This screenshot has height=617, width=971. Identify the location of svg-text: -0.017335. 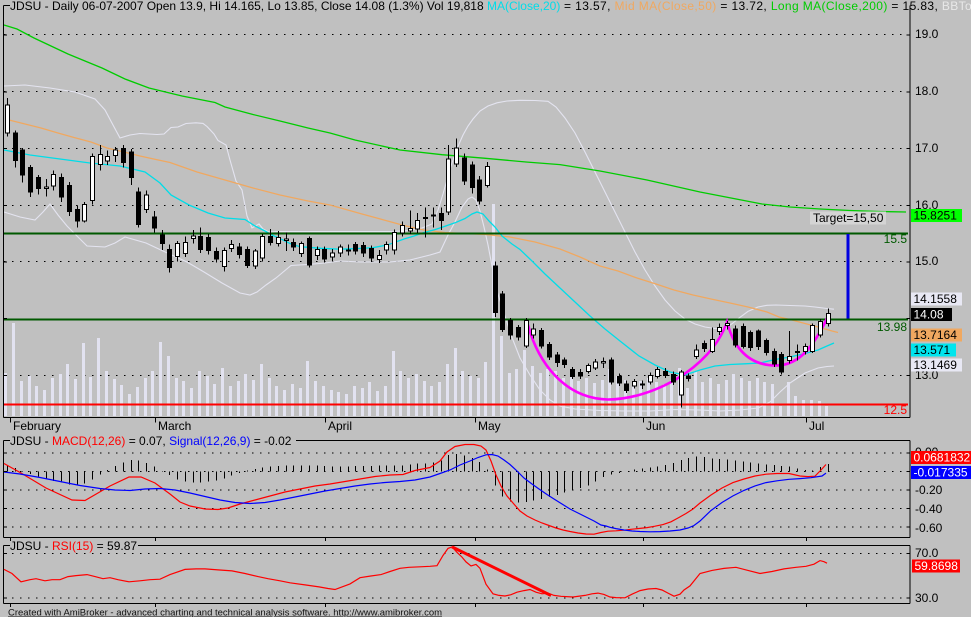
(941, 473).